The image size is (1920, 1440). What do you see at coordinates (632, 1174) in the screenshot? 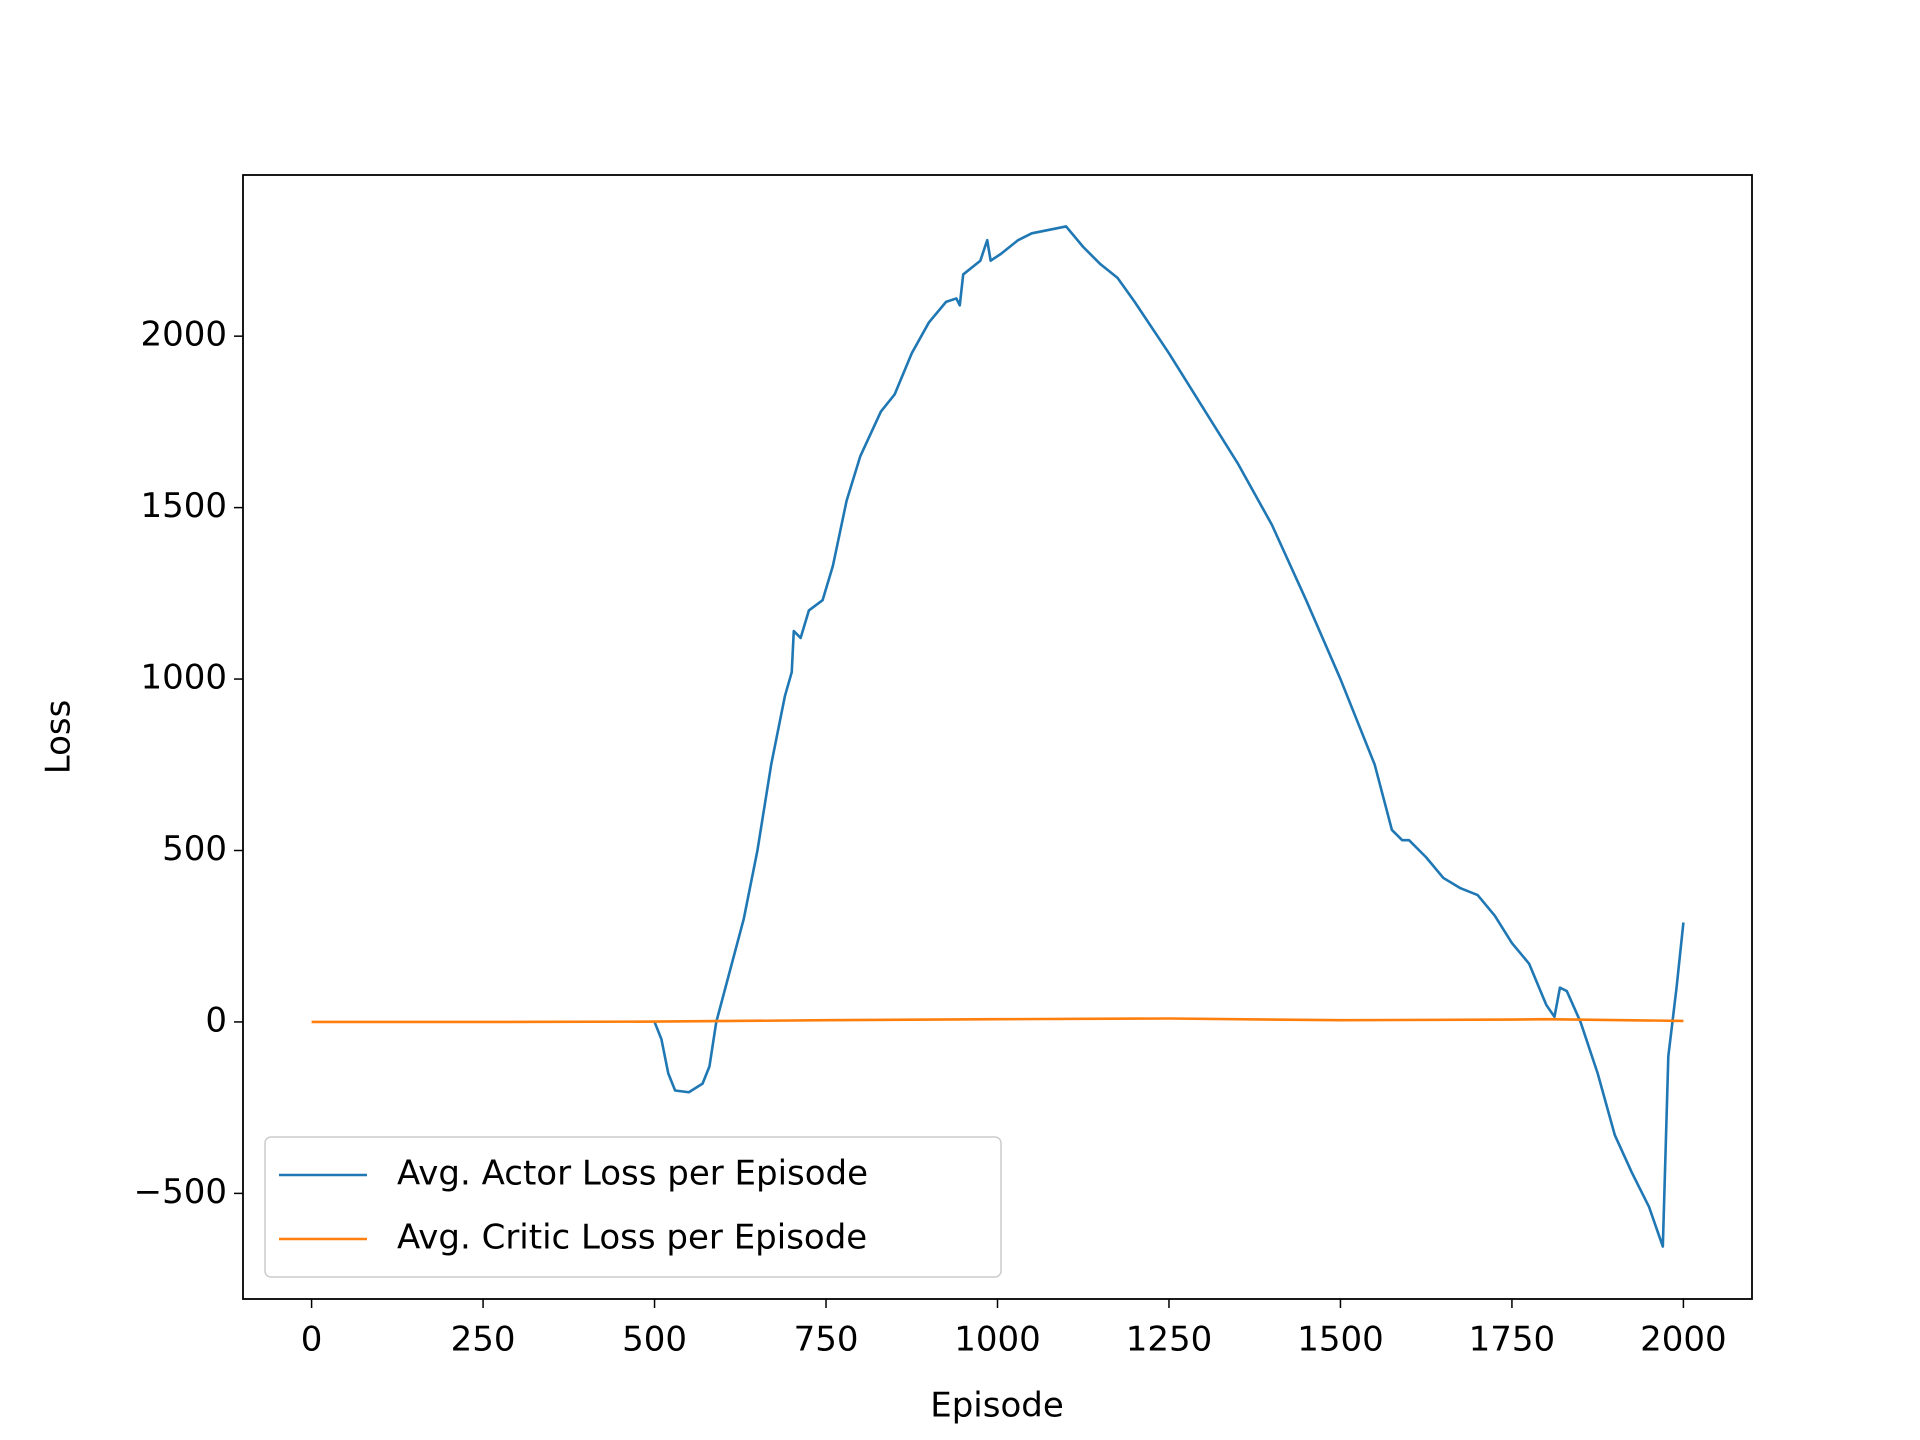
I see `legend-label: Avg. Actor Loss per Episode` at bounding box center [632, 1174].